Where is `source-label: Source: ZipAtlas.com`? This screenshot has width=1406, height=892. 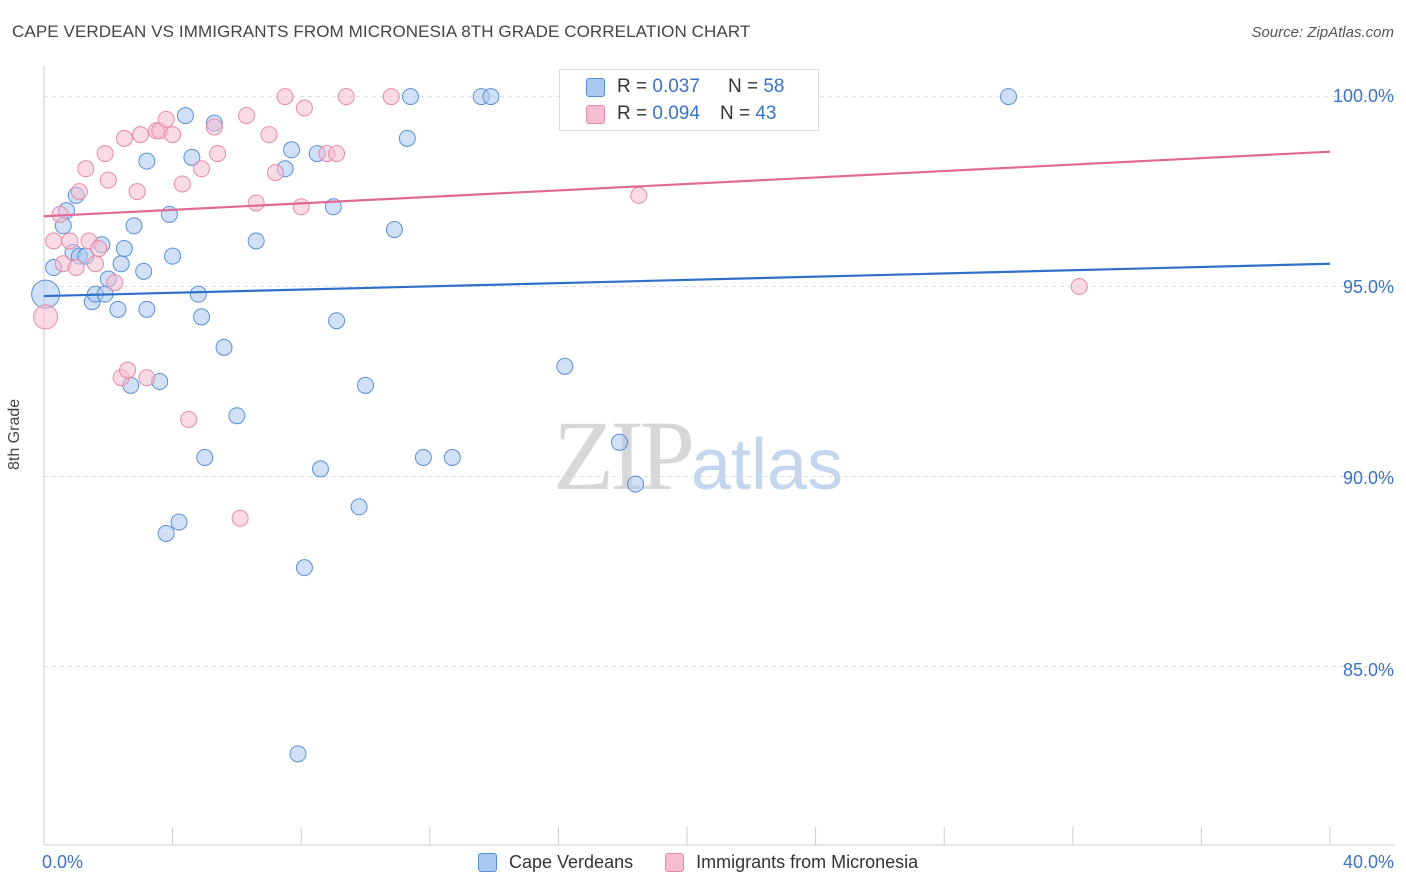
source-label: Source: ZipAtlas.com is located at coordinates (1322, 32).